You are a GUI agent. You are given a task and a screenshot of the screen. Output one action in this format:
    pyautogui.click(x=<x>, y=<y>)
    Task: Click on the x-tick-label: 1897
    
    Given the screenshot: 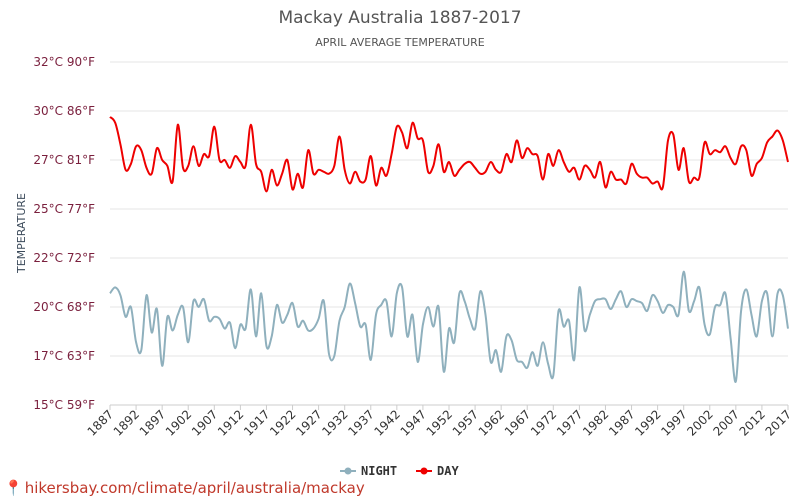 What is the action you would take?
    pyautogui.click(x=152, y=422)
    